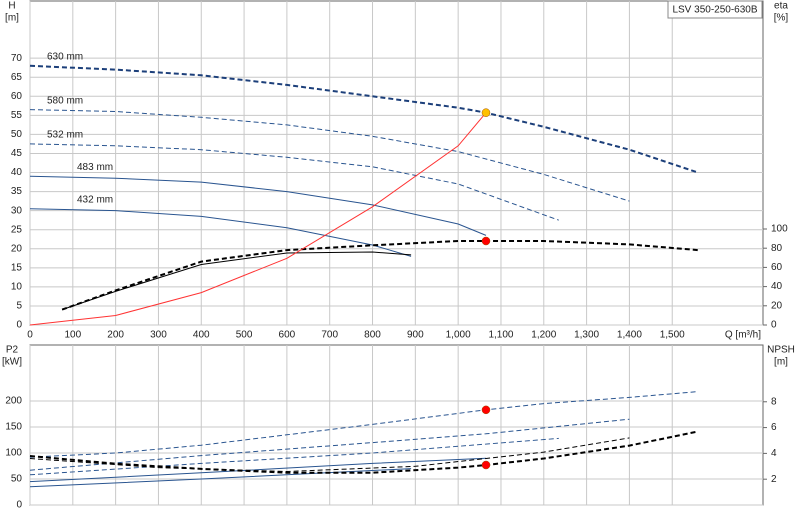 Image resolution: width=800 pixels, height=520 pixels. Describe the element at coordinates (672, 335) in the screenshot. I see `x-tick-label: 1,500` at that location.